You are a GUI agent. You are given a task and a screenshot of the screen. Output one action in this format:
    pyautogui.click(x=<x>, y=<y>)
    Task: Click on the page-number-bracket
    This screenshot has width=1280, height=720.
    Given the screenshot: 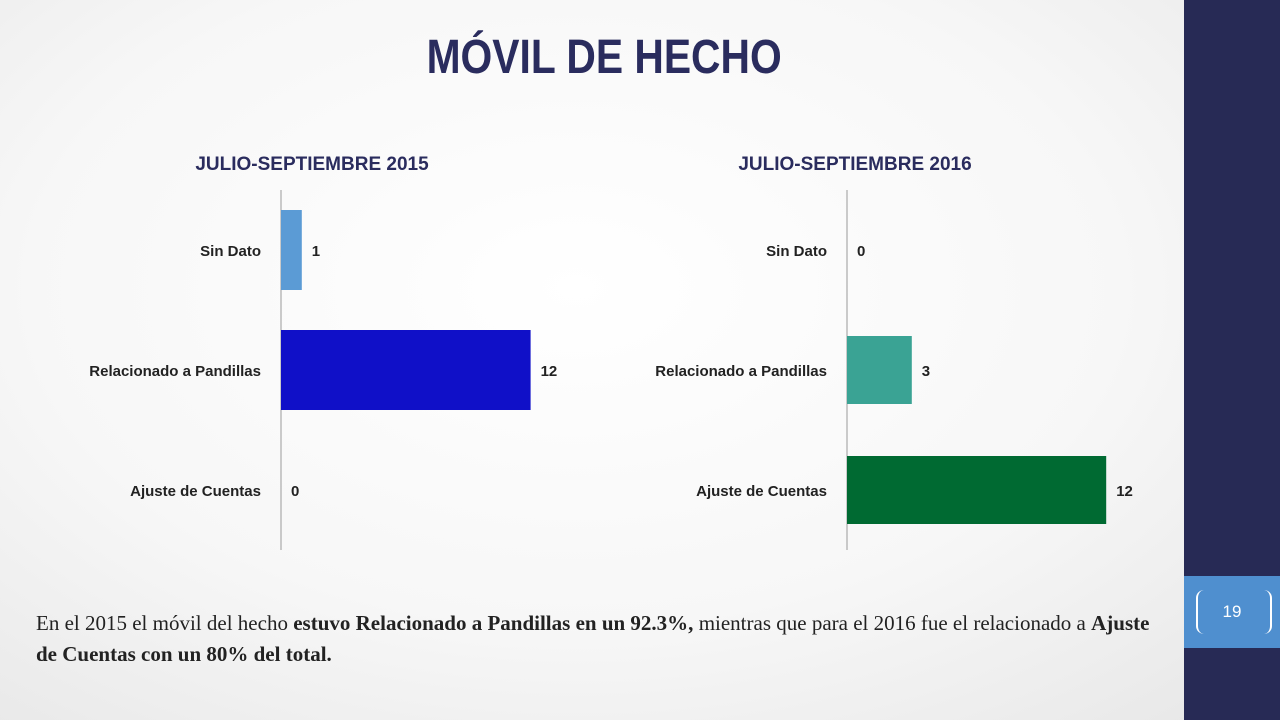 What is the action you would take?
    pyautogui.click(x=1234, y=612)
    